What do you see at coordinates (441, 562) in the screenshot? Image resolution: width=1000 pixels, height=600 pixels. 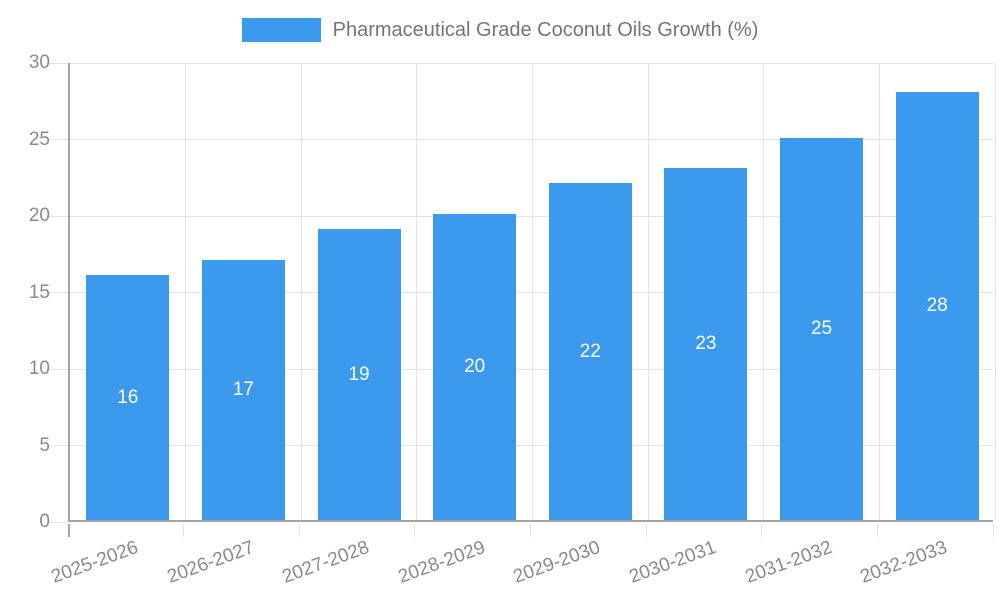 I see `x-tick-label: 2028-2029` at bounding box center [441, 562].